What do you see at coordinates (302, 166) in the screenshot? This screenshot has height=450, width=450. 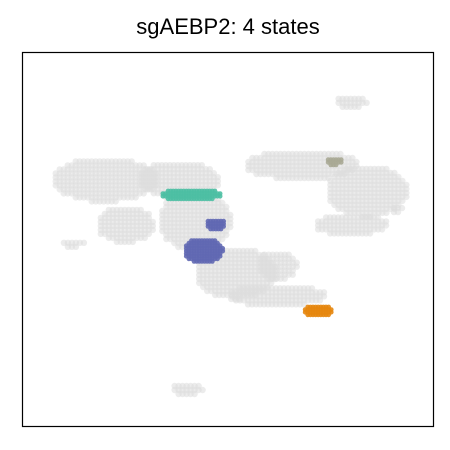 I see `background-region-right-arc-top` at bounding box center [302, 166].